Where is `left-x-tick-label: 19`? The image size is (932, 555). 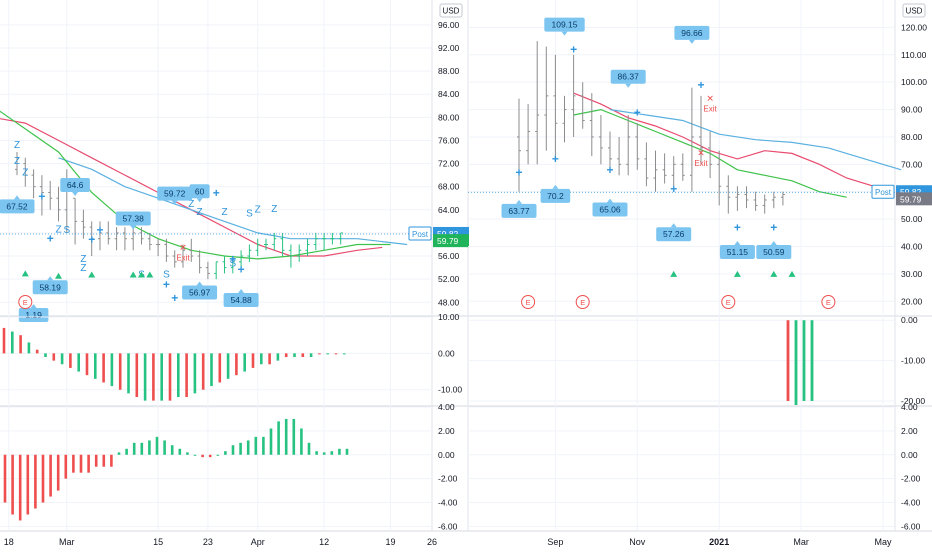 left-x-tick-label: 19 is located at coordinates (390, 542).